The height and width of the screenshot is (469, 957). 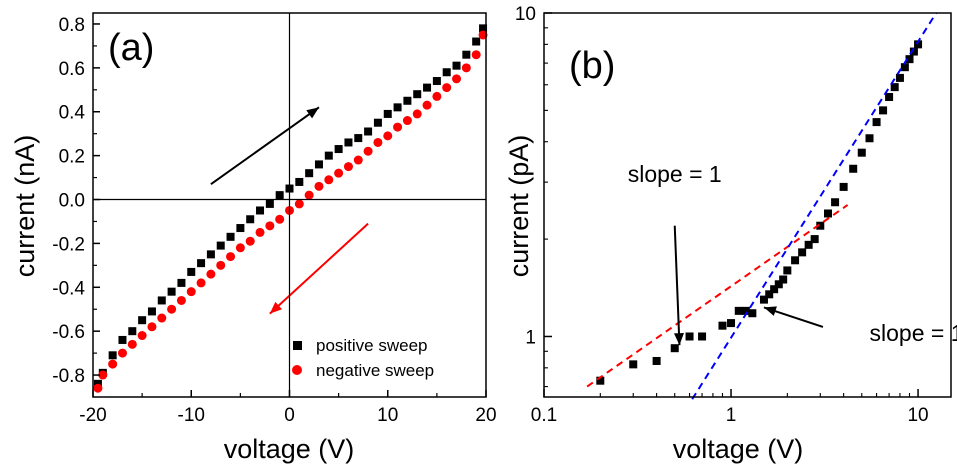 What do you see at coordinates (297, 345) in the screenshot?
I see `legend-marker-positive-sweep` at bounding box center [297, 345].